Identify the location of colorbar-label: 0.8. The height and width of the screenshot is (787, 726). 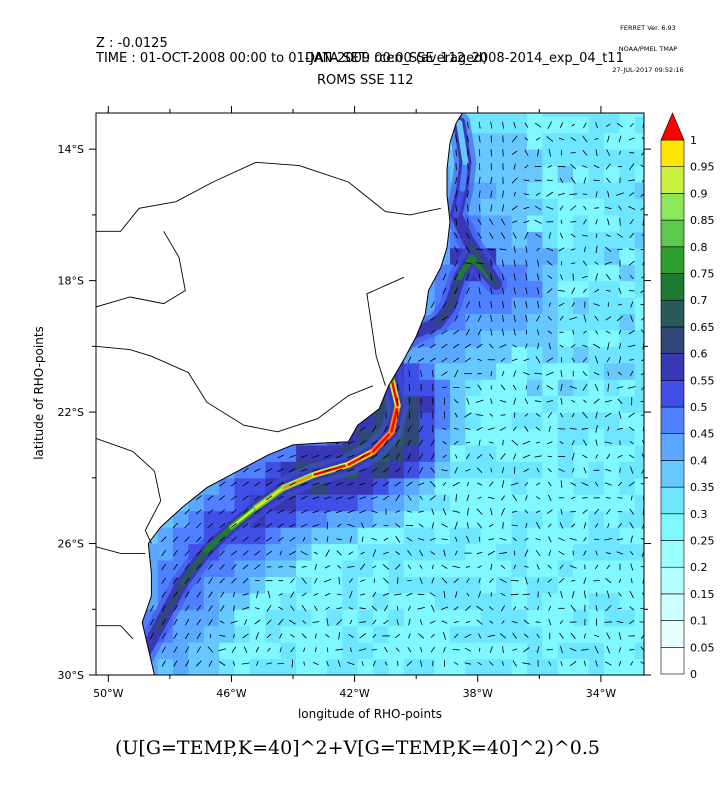
(699, 247).